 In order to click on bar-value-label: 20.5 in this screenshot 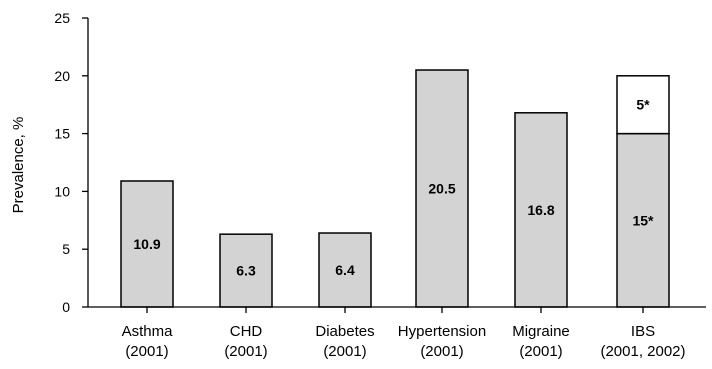, I will do `click(441, 189)`.